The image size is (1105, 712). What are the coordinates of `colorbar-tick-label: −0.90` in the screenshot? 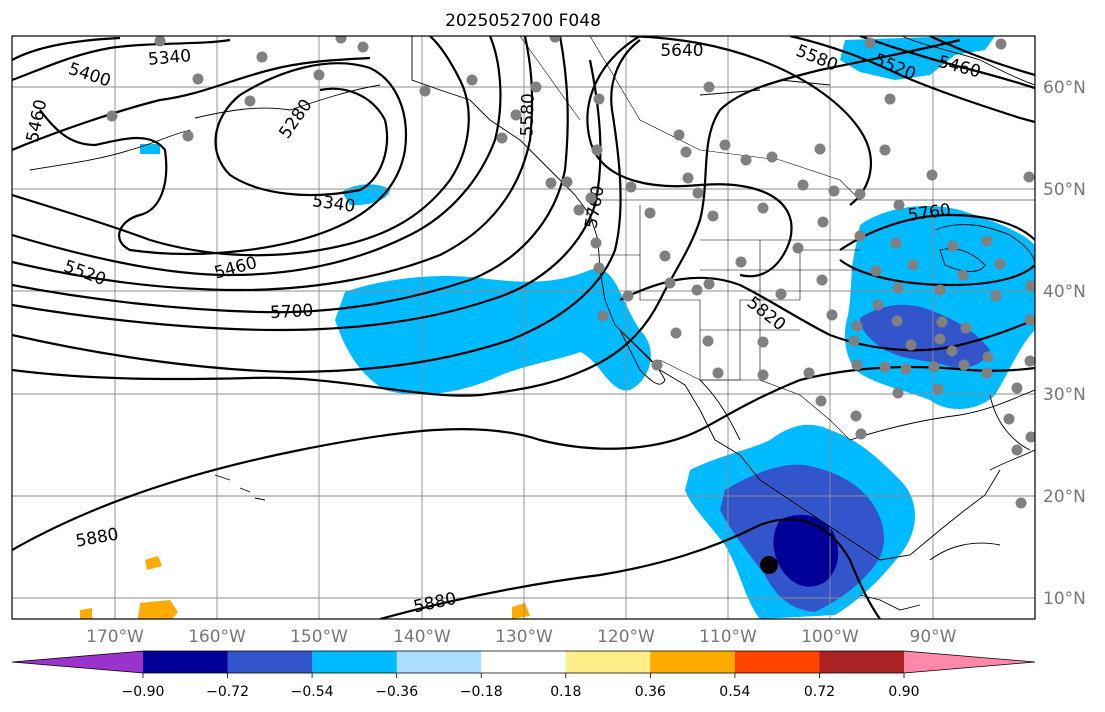 It's located at (143, 692).